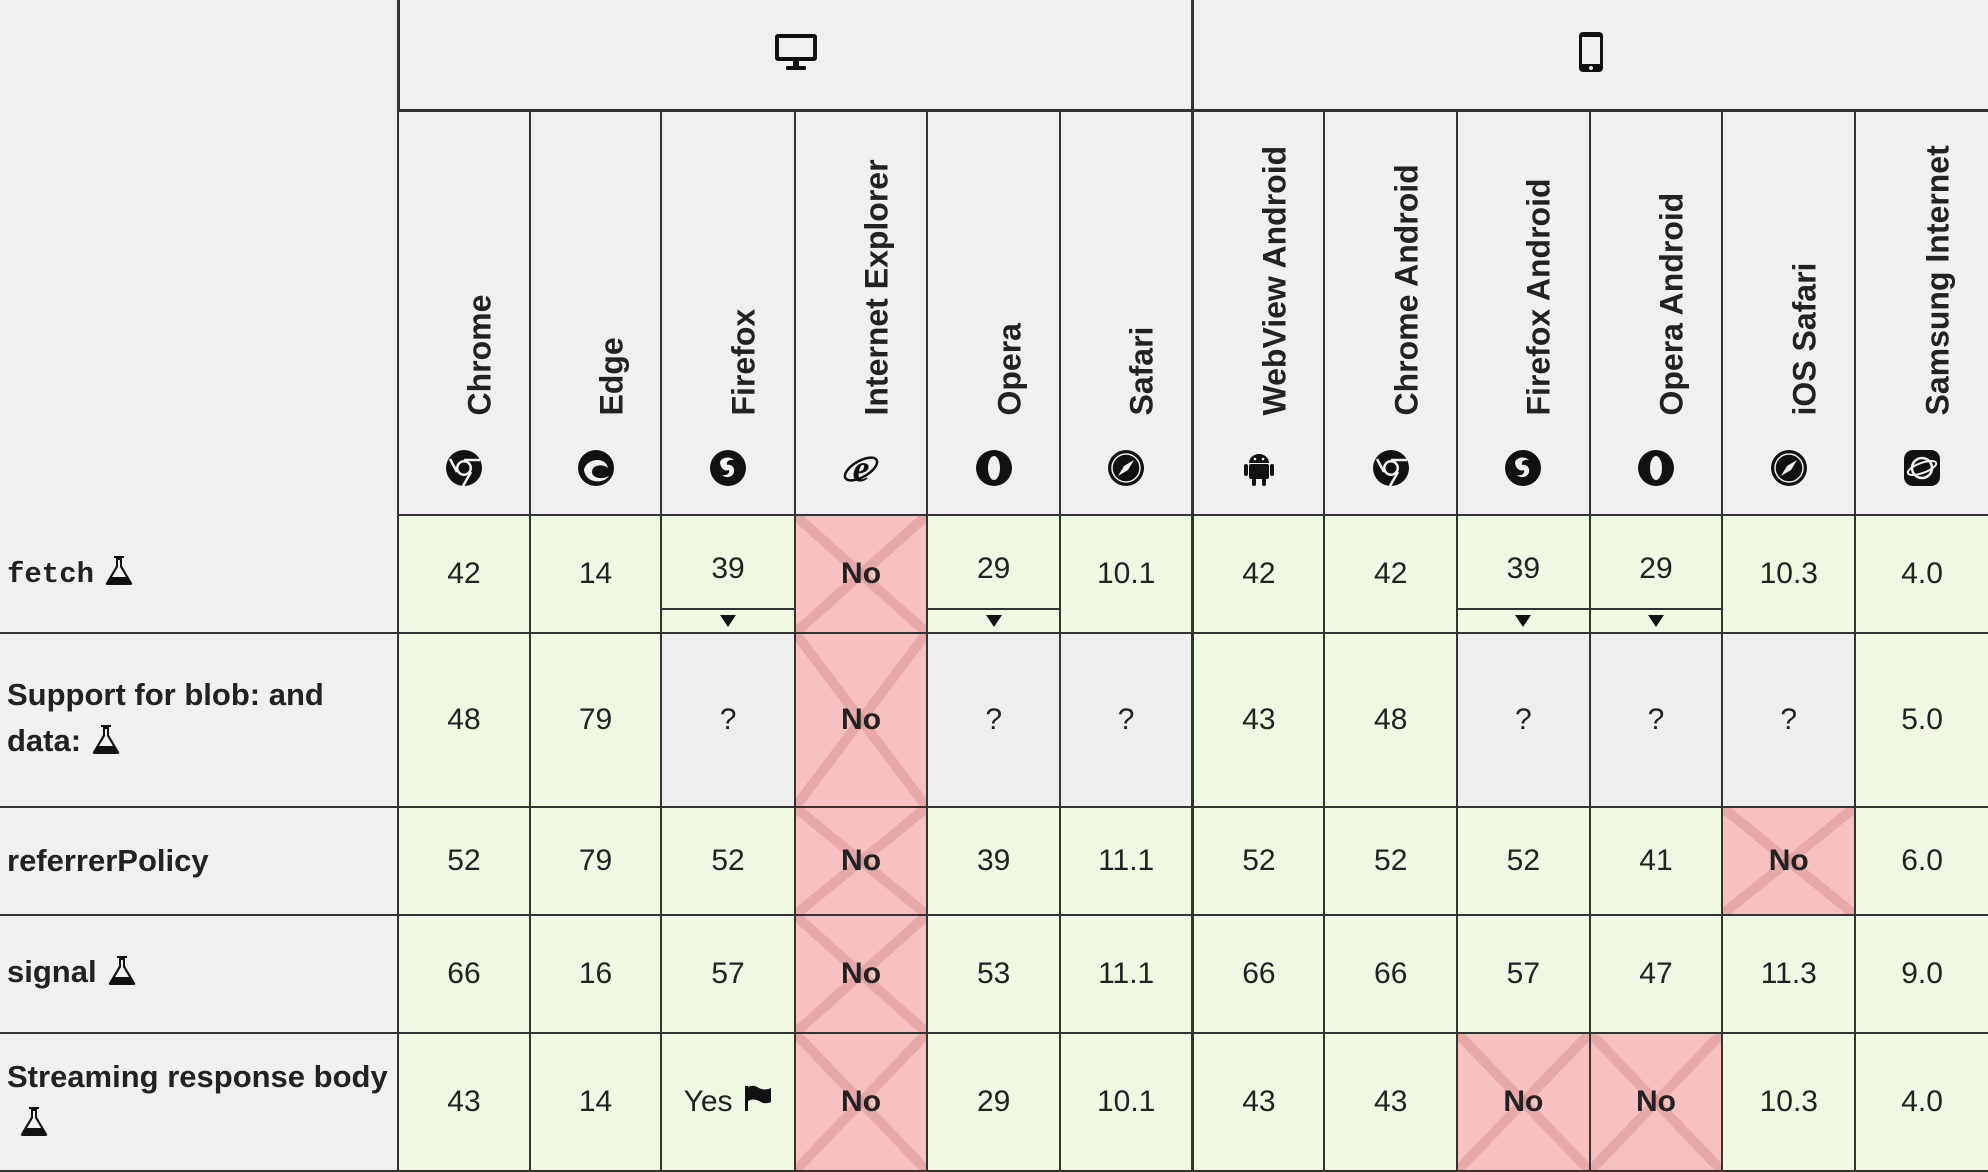 Image resolution: width=1988 pixels, height=1172 pixels. What do you see at coordinates (1391, 860) in the screenshot?
I see `support-value: 52` at bounding box center [1391, 860].